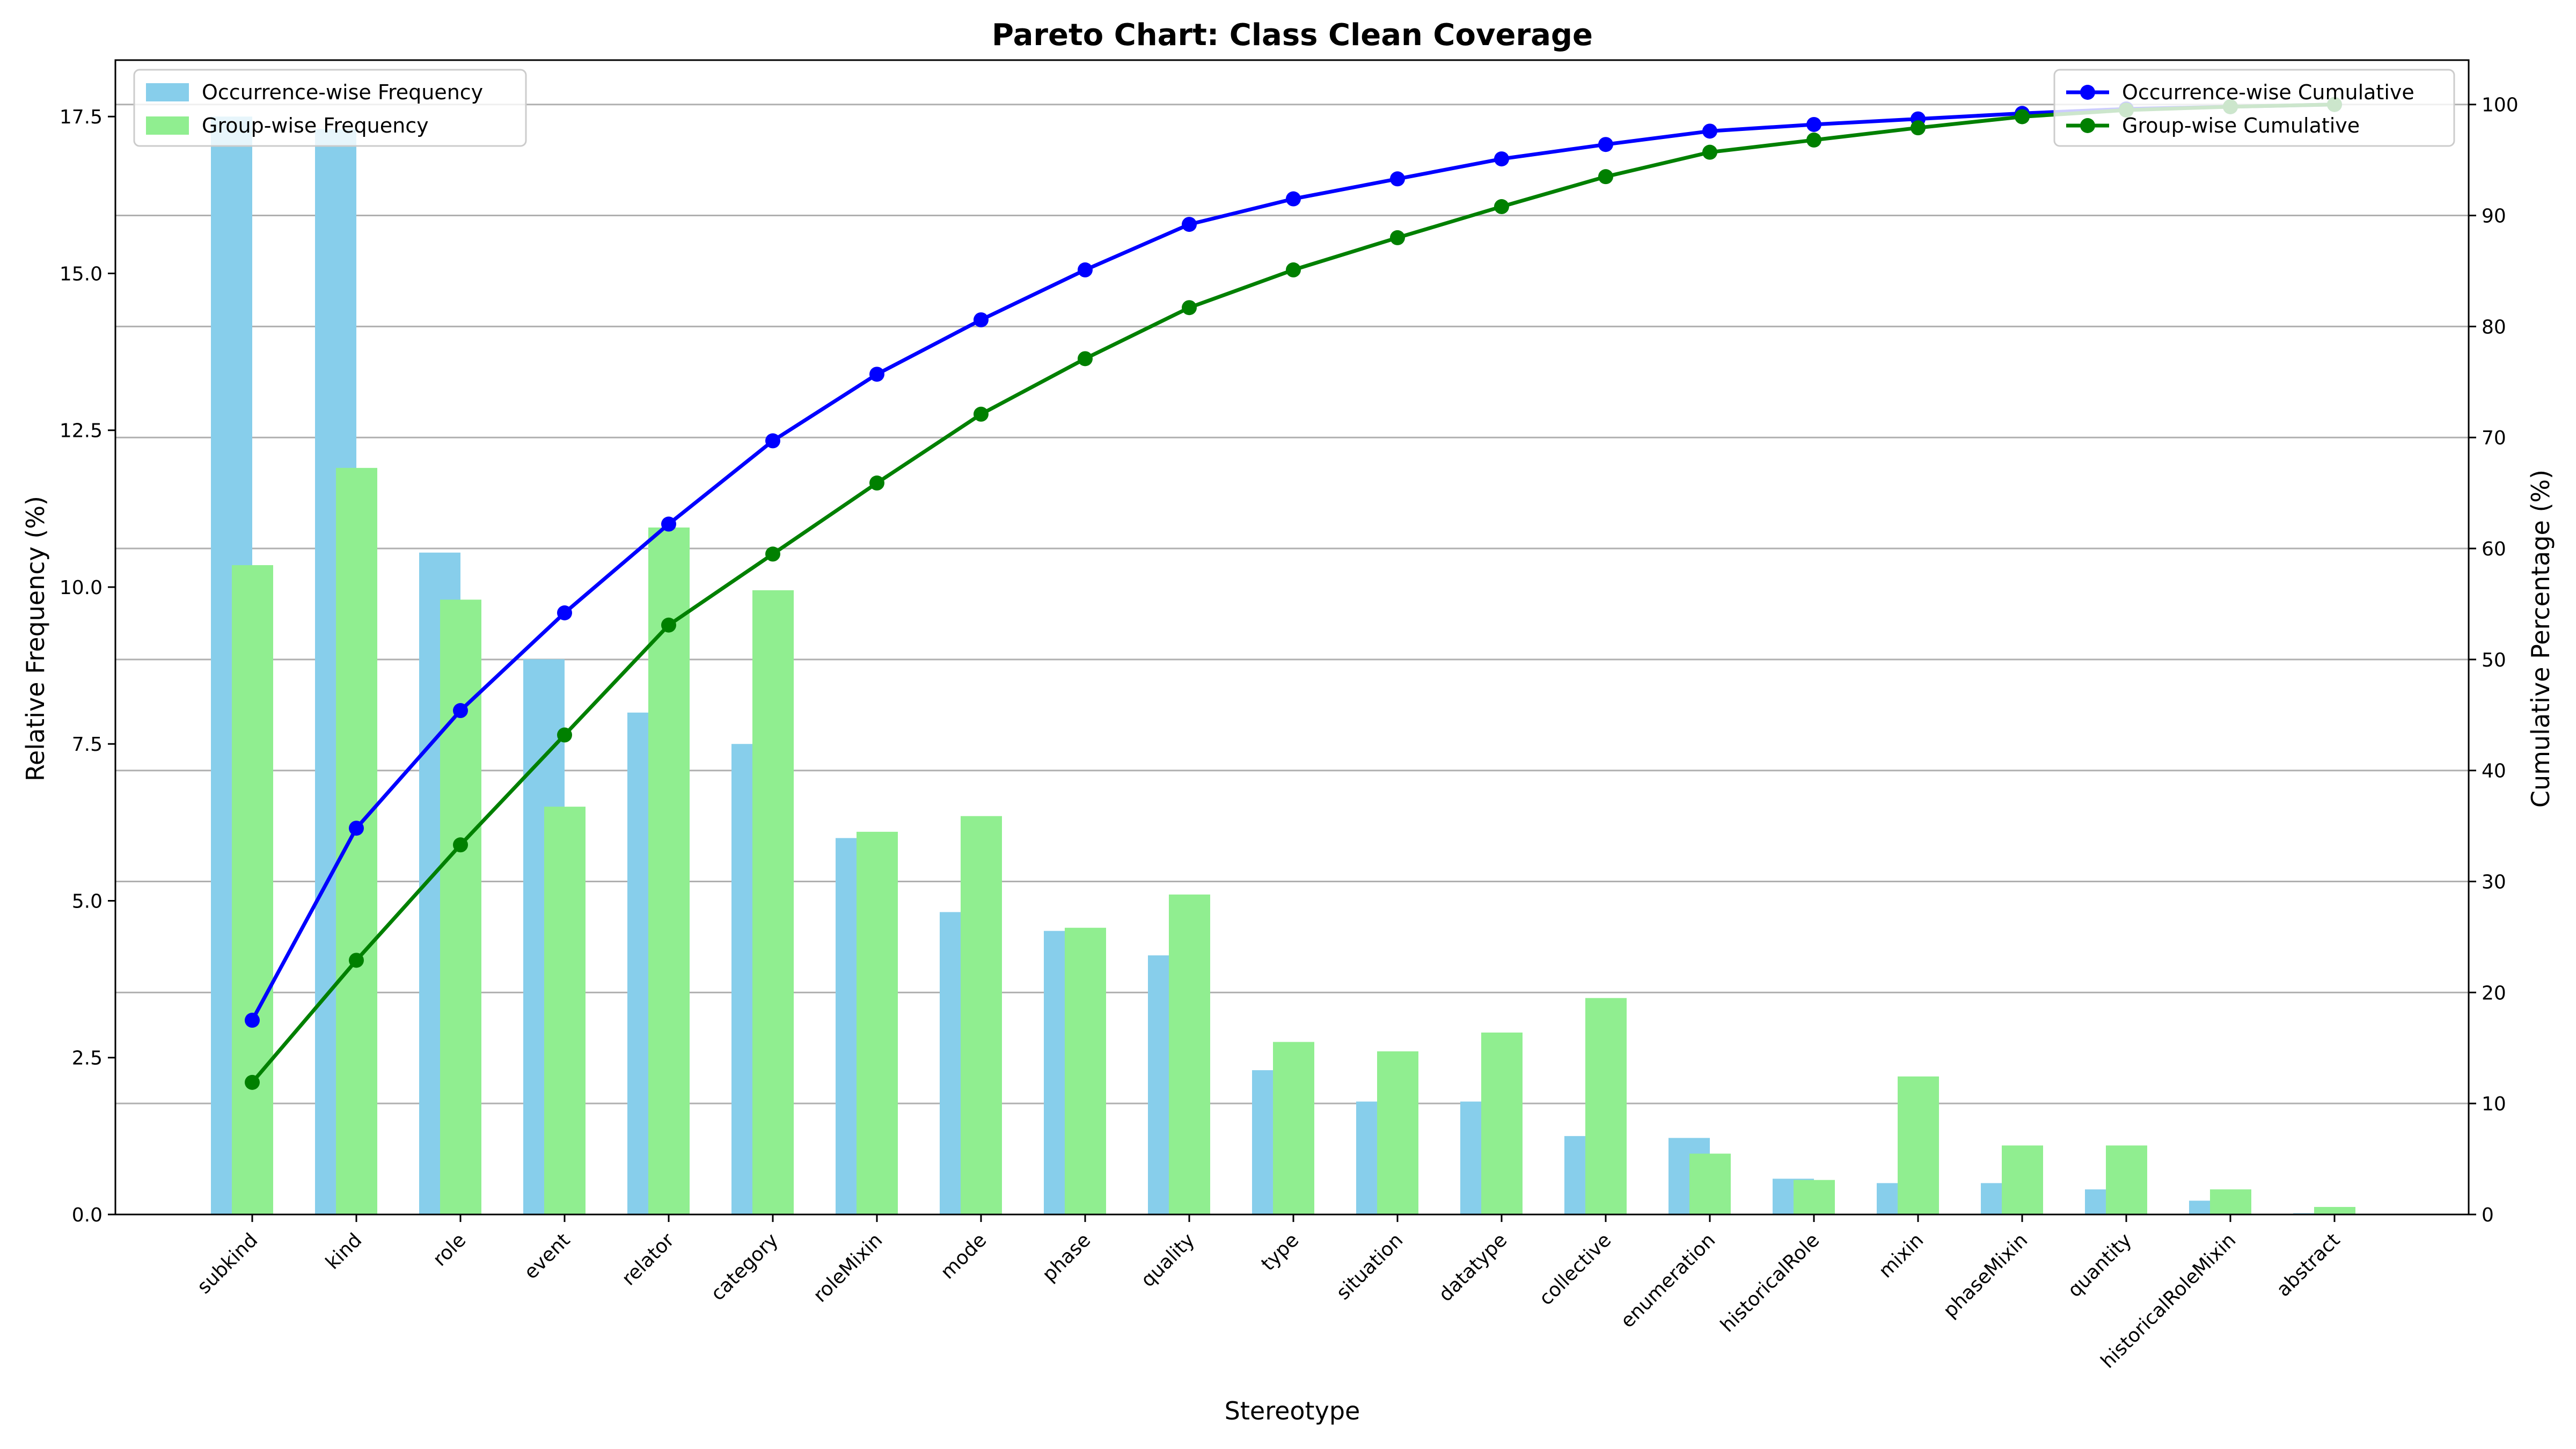 Image resolution: width=2576 pixels, height=1449 pixels. I want to click on y-tick-label: 10.0, so click(81, 588).